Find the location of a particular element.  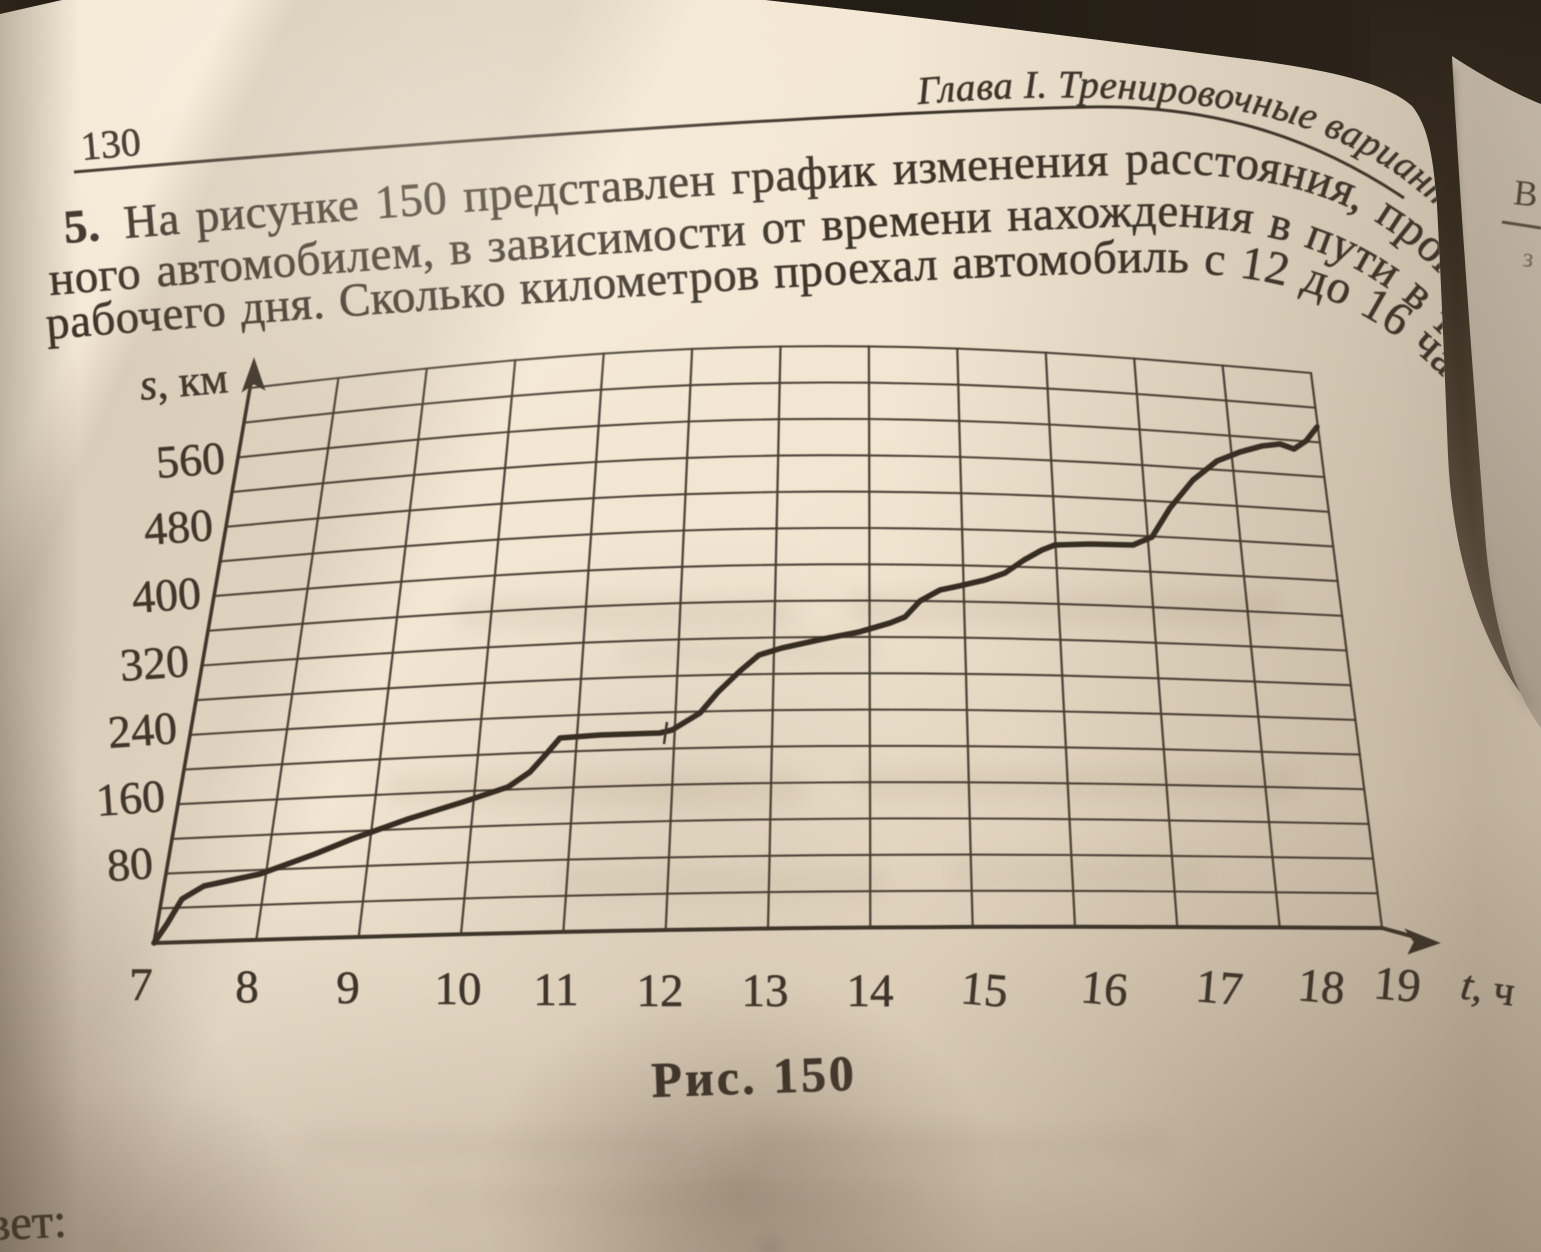

svg-text: В is located at coordinates (1526, 193).